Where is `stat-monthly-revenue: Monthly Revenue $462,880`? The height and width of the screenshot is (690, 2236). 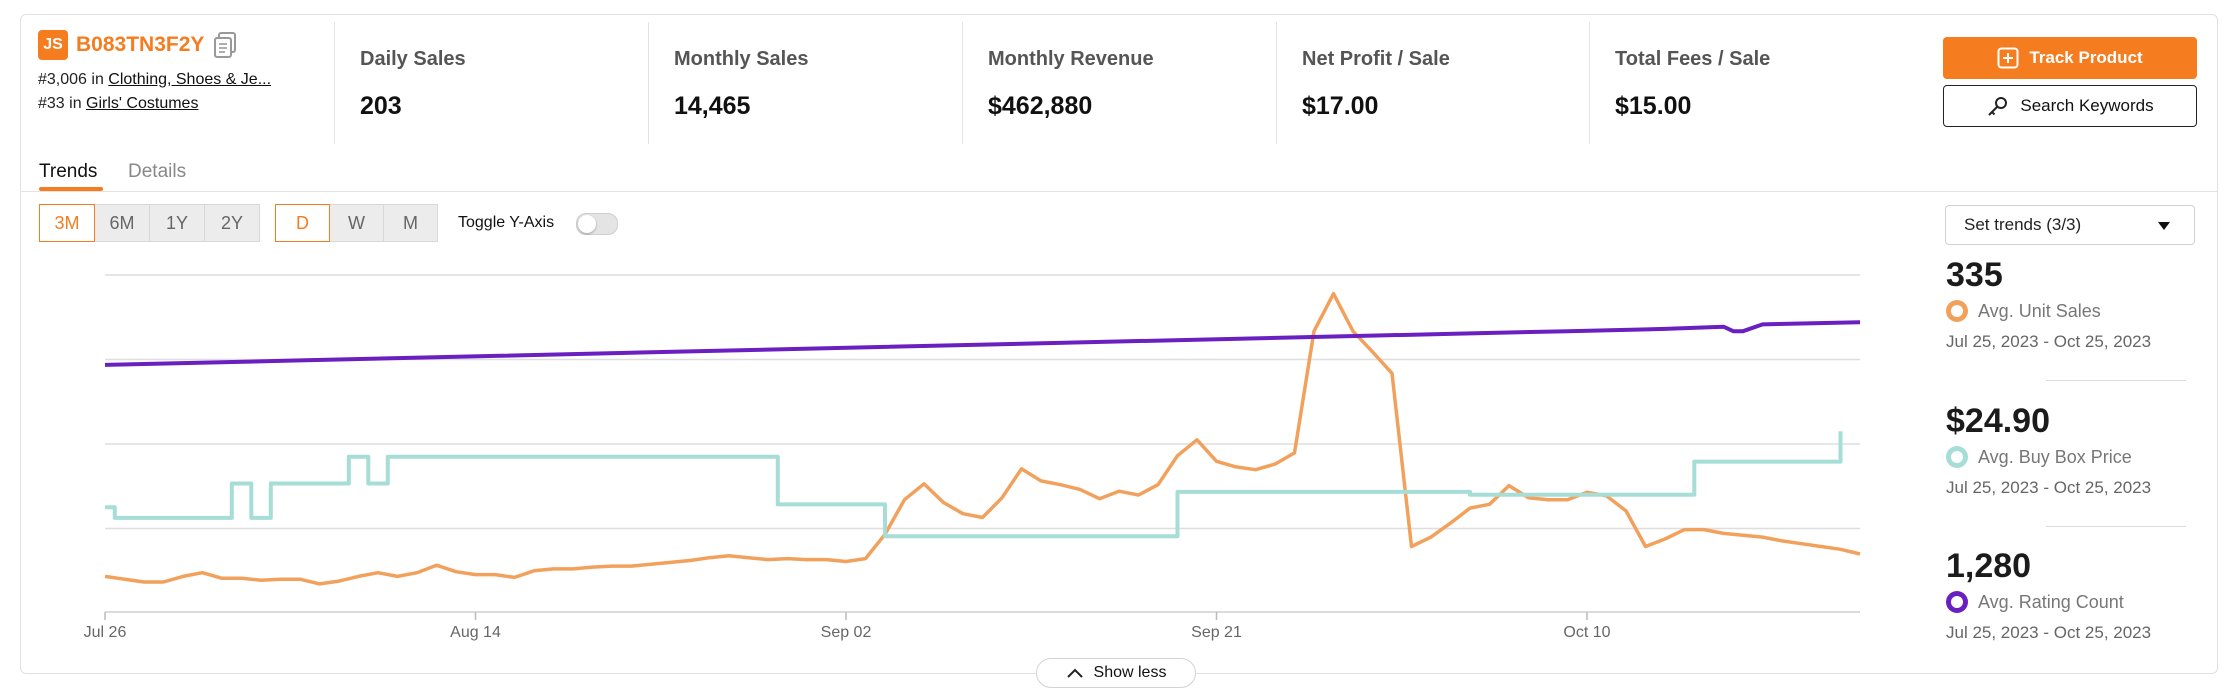
stat-monthly-revenue: Monthly Revenue $462,880 is located at coordinates (1119, 83).